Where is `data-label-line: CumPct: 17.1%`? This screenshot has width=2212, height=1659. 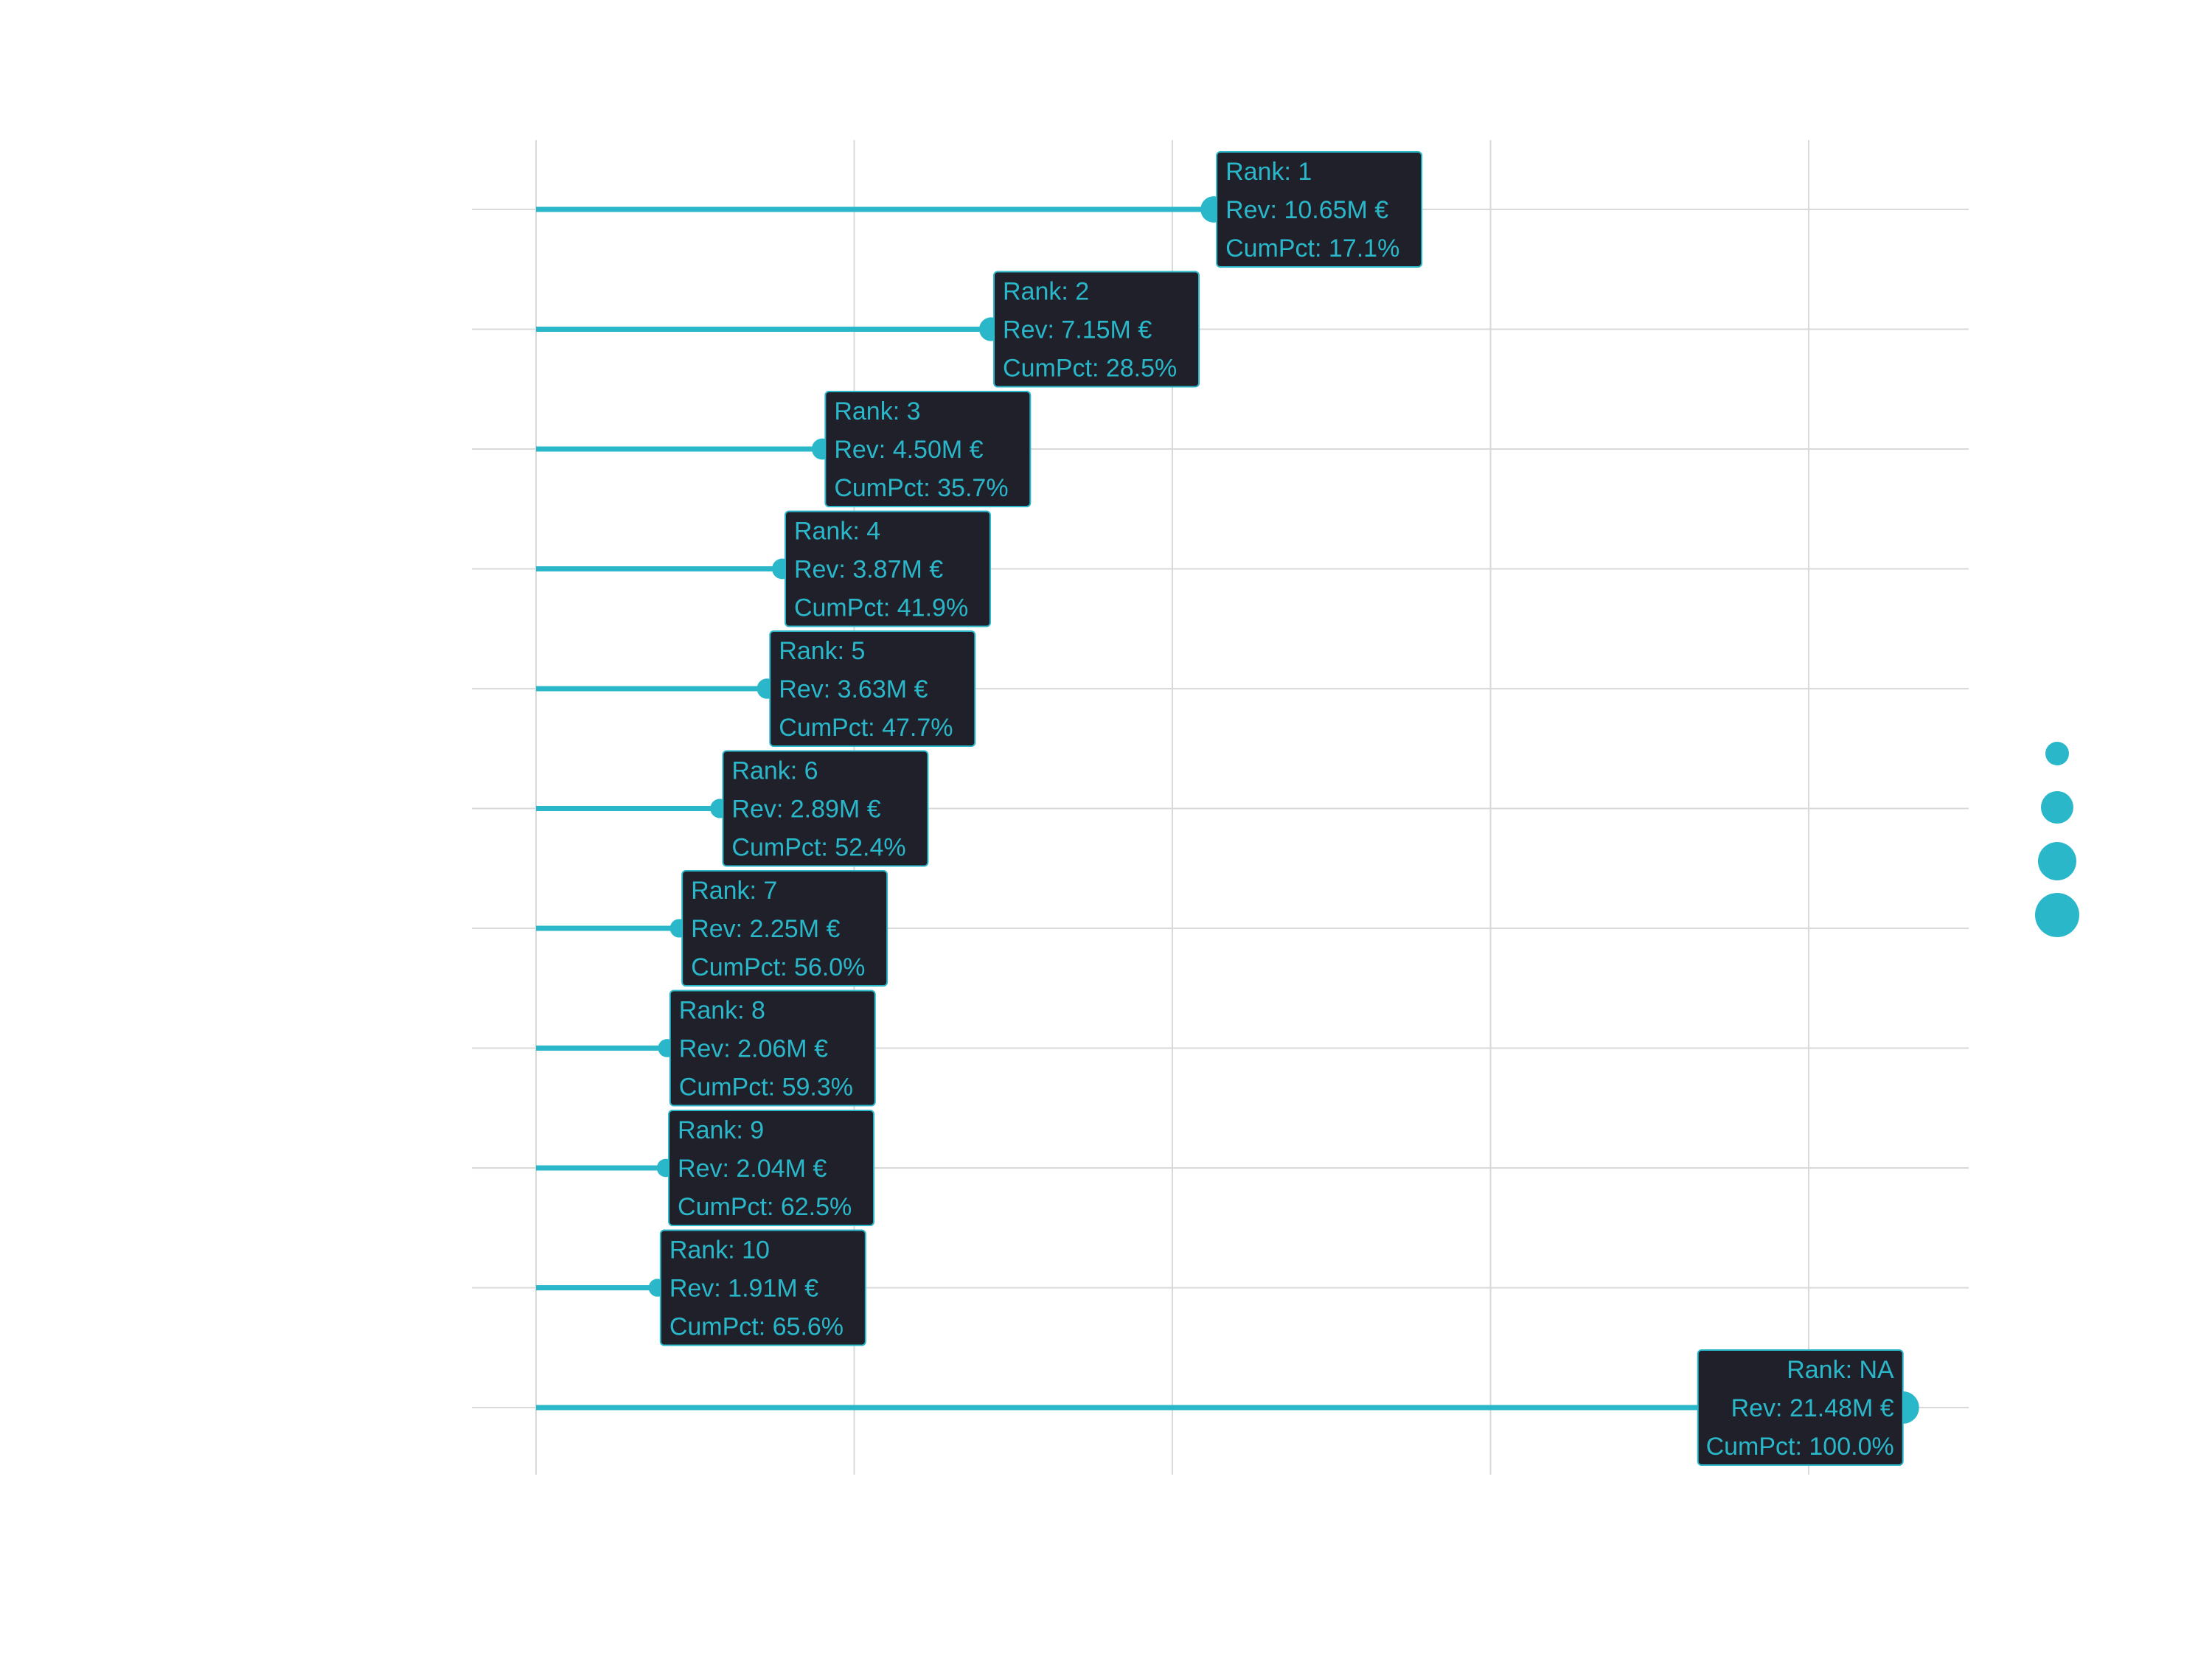
data-label-line: CumPct: 17.1% is located at coordinates (1312, 248).